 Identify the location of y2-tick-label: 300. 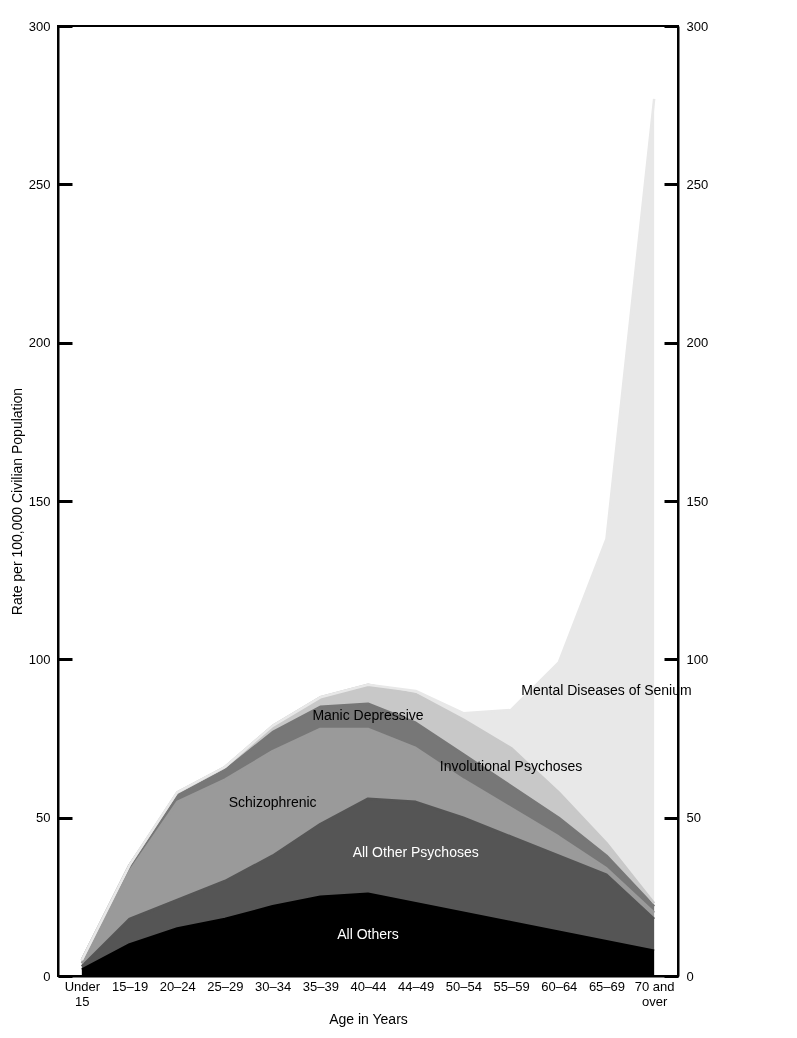
(697, 26).